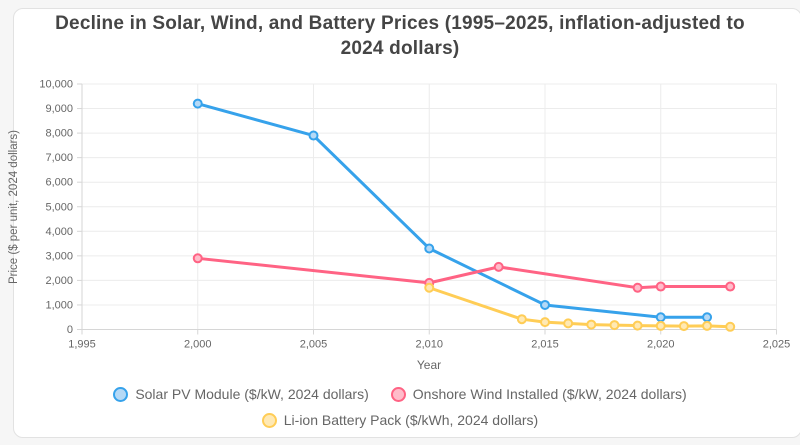 This screenshot has height=445, width=800. I want to click on x-axis-title: Year, so click(429, 365).